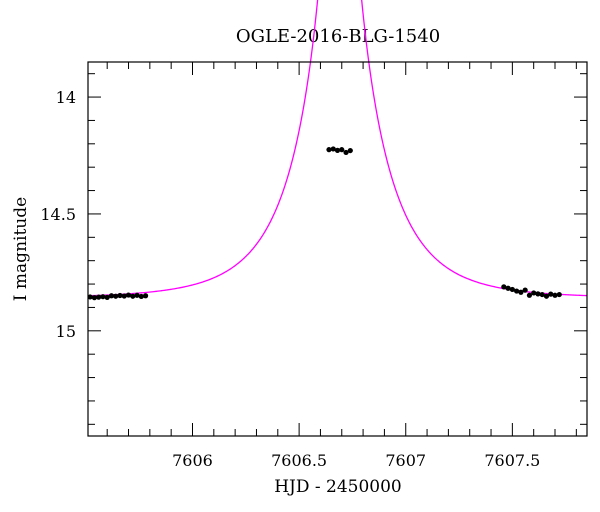 This screenshot has width=600, height=512. Describe the element at coordinates (192, 460) in the screenshot. I see `x-tick-label: 7606` at that location.